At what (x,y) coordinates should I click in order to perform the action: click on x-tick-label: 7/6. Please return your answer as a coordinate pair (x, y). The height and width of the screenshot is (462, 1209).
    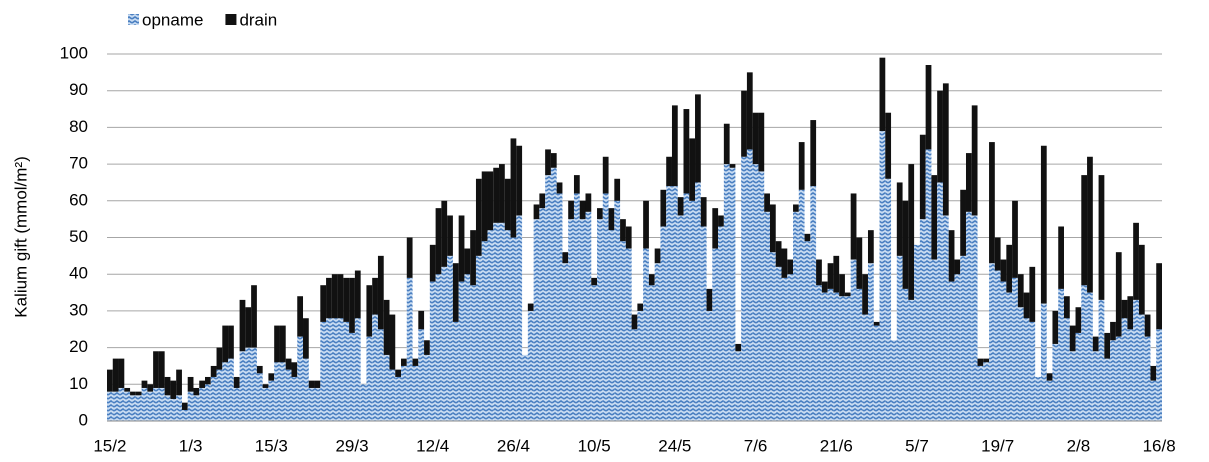
    Looking at the image, I should click on (756, 445).